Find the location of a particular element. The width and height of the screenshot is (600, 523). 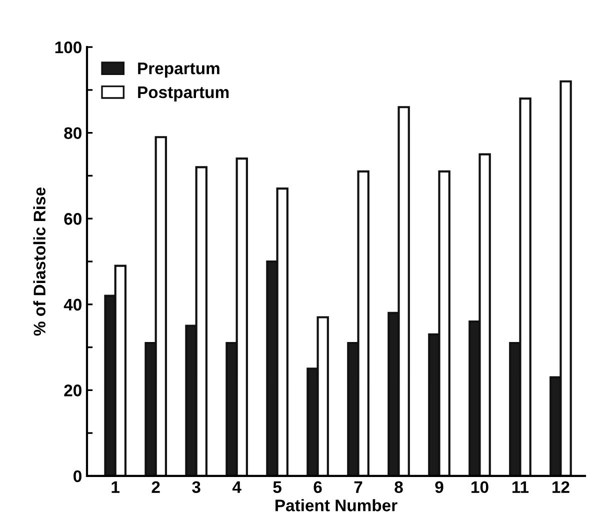

y-tick-label: 80 is located at coordinates (73, 133).